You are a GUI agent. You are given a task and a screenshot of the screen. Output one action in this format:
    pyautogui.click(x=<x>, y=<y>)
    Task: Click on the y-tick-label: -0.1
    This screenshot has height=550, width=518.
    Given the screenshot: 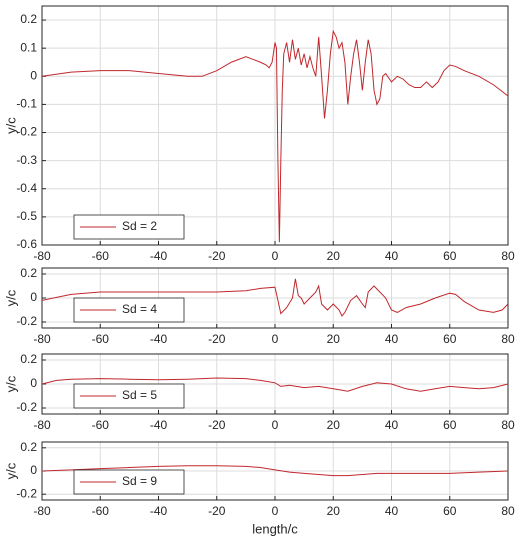 What is the action you would take?
    pyautogui.click(x=26, y=104)
    